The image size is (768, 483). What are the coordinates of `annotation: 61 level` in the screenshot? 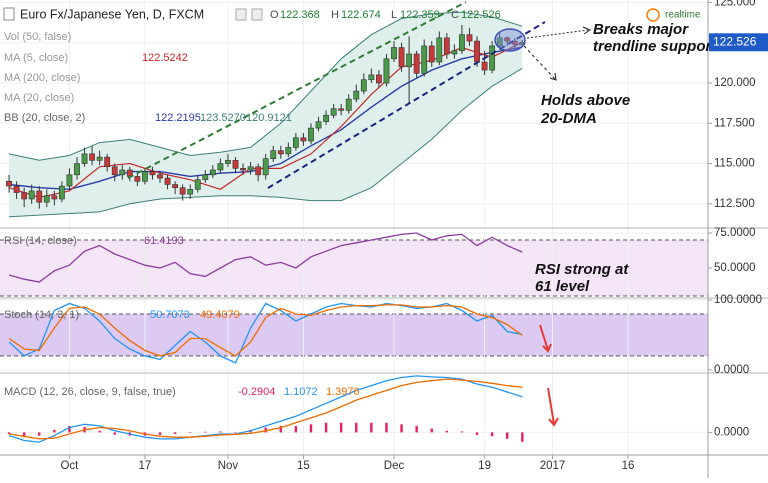 It's located at (562, 286).